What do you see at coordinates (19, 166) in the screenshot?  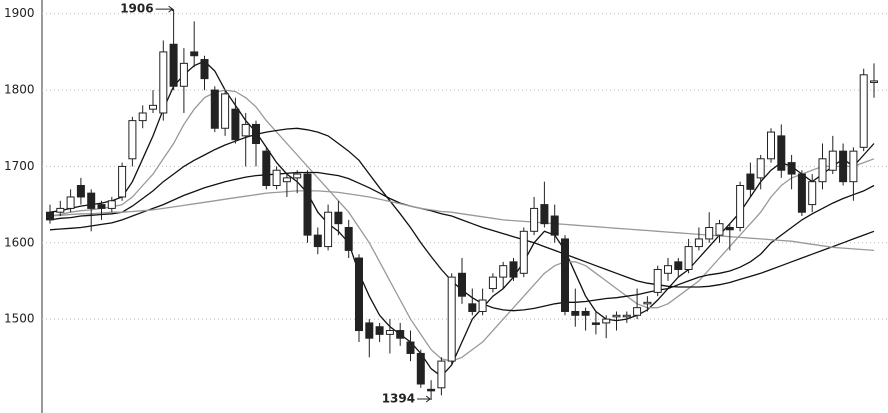 I see `y-tick-label: 1700` at bounding box center [19, 166].